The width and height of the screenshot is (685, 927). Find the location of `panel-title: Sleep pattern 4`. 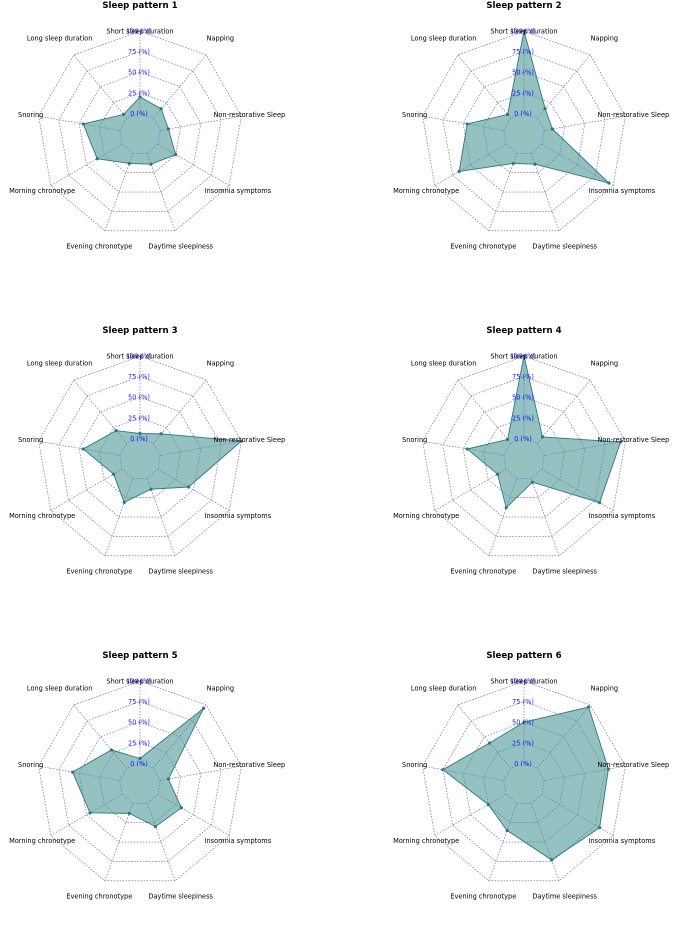

panel-title: Sleep pattern 4 is located at coordinates (523, 331).